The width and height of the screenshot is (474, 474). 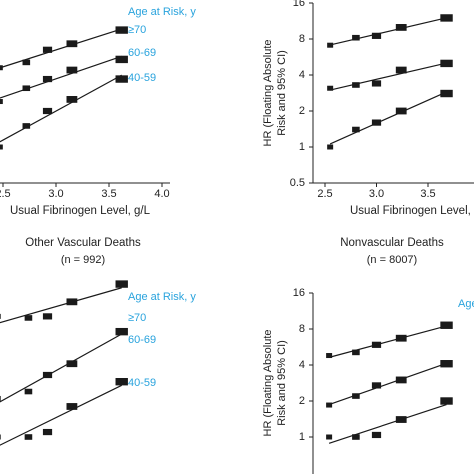 What do you see at coordinates (282, 383) in the screenshot?
I see `y-axis-label: Risk and 95% CI)` at bounding box center [282, 383].